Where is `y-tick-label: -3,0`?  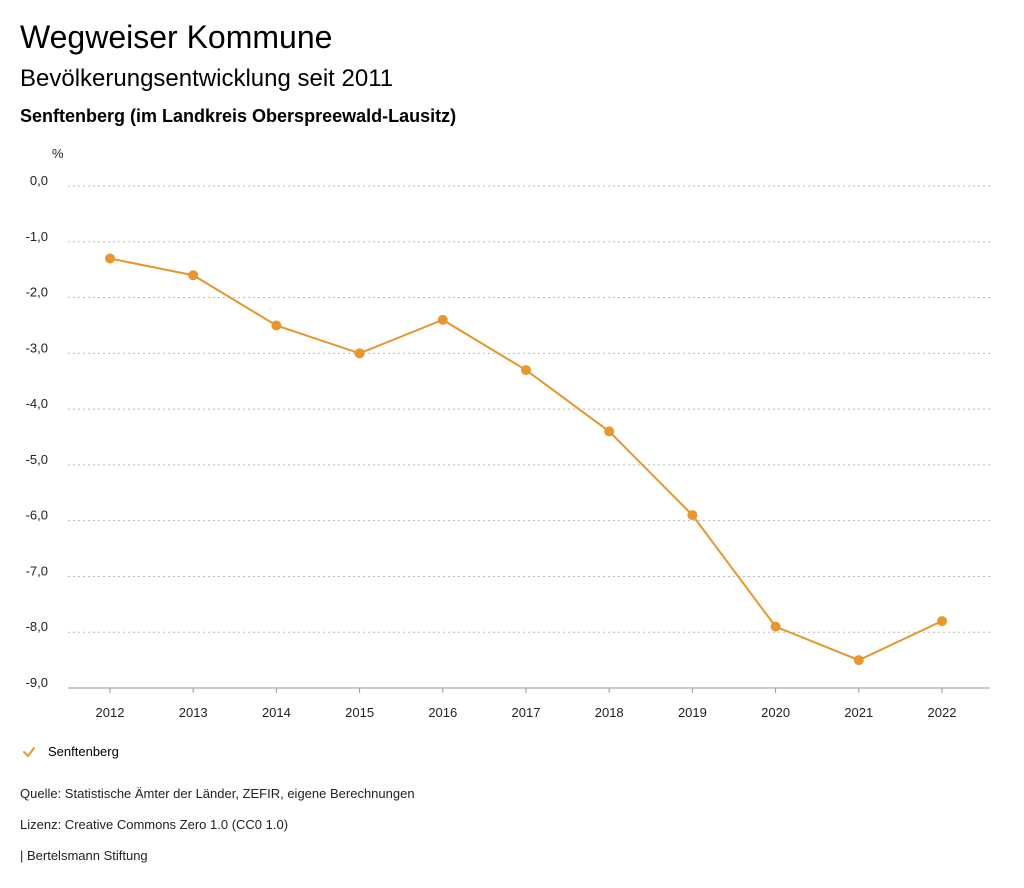 y-tick-label: -3,0 is located at coordinates (37, 347).